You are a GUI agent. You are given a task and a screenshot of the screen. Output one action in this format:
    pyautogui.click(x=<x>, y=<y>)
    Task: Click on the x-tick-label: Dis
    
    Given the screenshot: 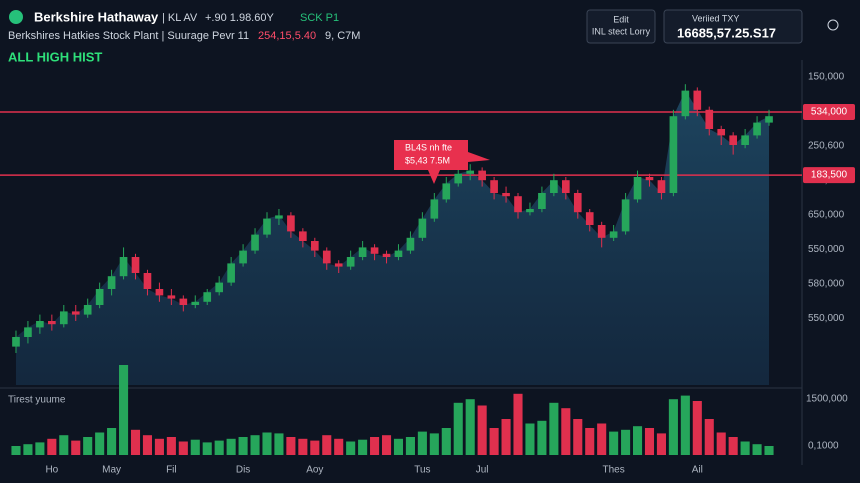 What is the action you would take?
    pyautogui.click(x=243, y=470)
    